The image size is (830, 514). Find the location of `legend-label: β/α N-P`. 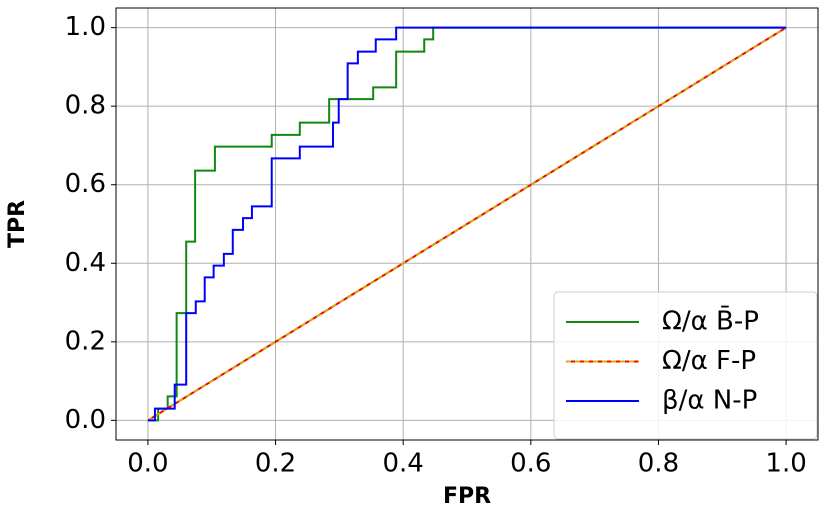

legend-label: β/α N-P is located at coordinates (709, 401).